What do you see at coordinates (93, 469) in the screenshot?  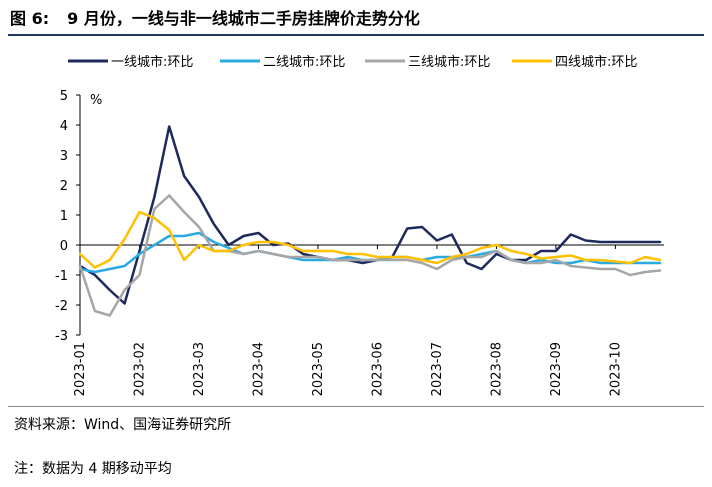 I see `footnote: 注：数据为 4 期移动平均` at bounding box center [93, 469].